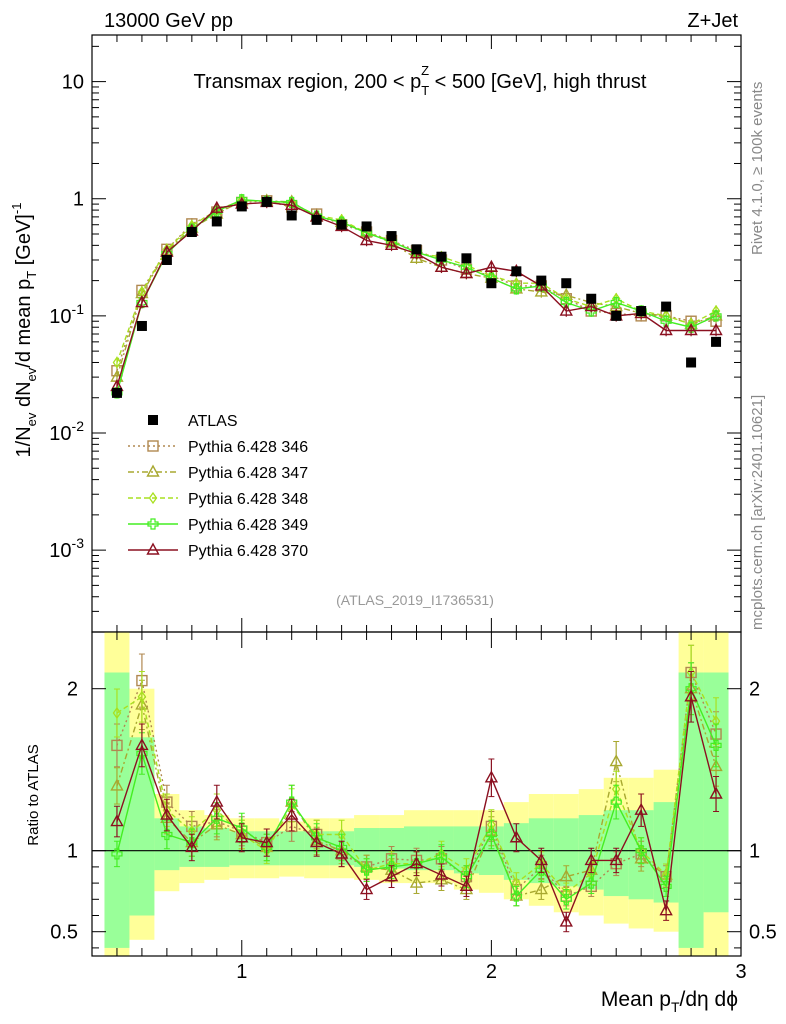 This screenshot has height=1024, width=786. Describe the element at coordinates (33, 794) in the screenshot. I see `ratio-y-axis-label: Ratio to ATLAS` at that location.